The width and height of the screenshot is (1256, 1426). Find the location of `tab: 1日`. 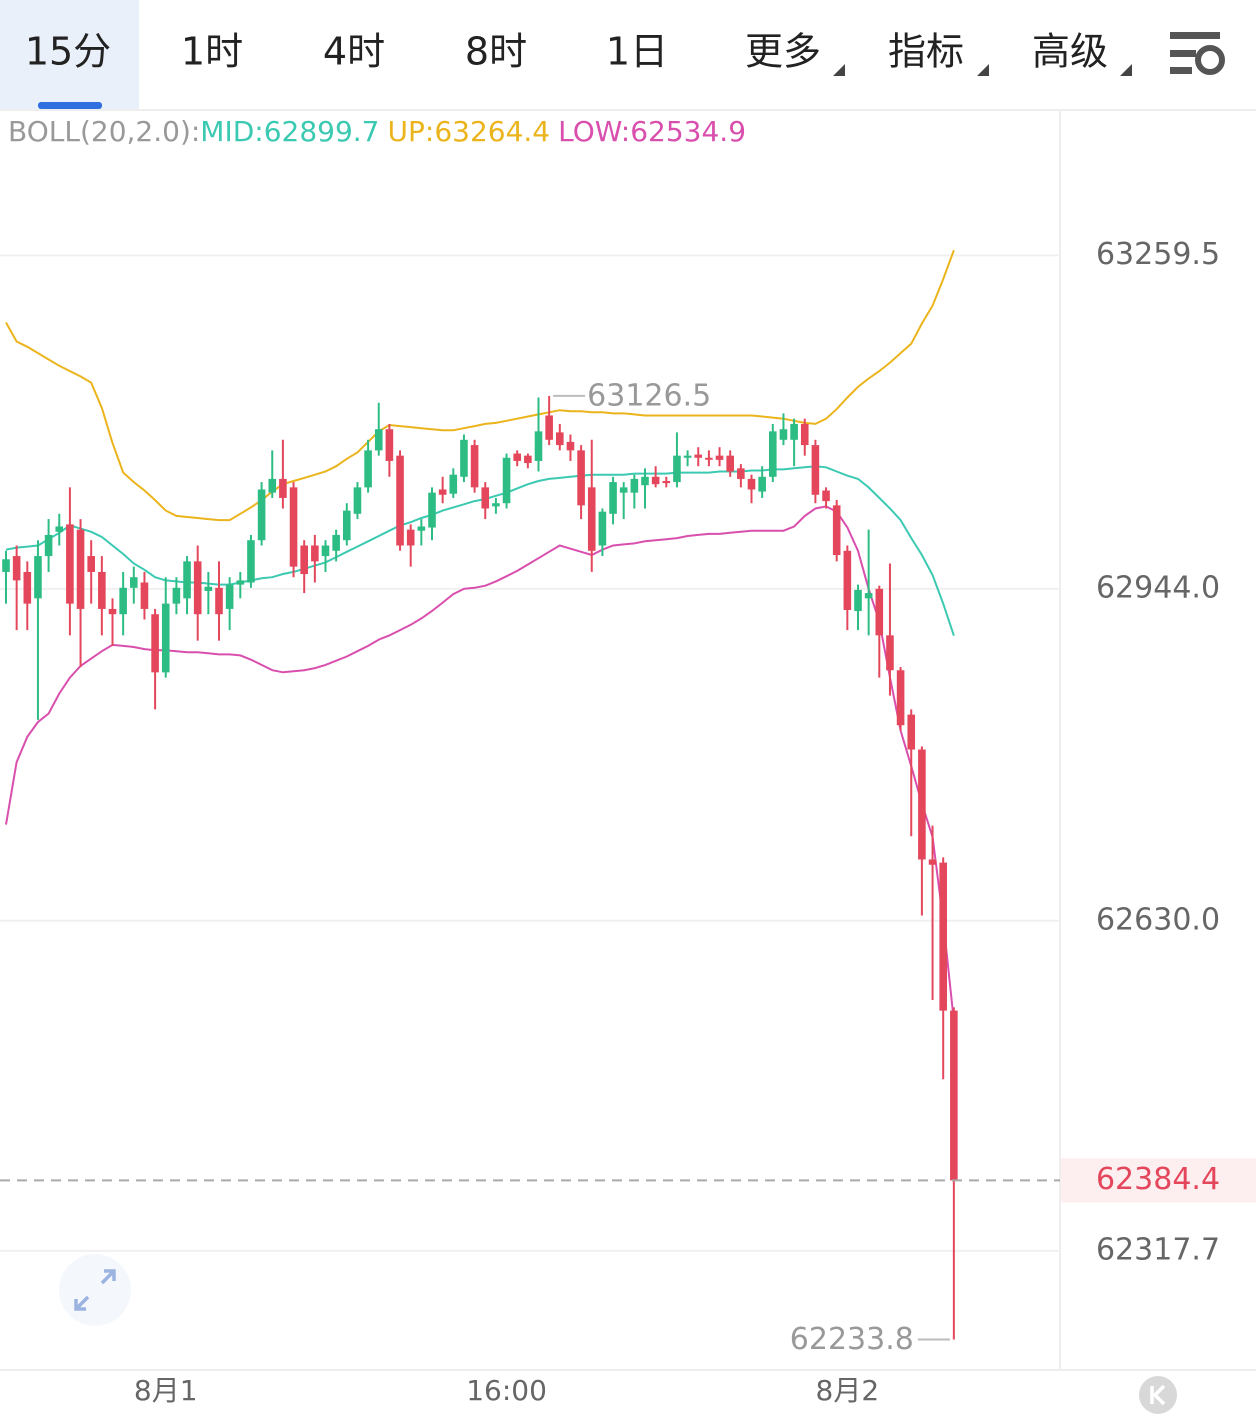

tab: 1日 is located at coordinates (637, 52).